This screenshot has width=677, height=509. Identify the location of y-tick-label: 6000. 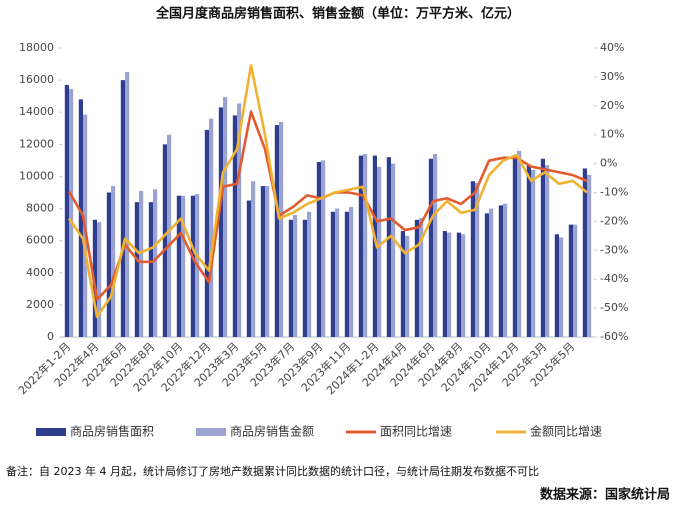
(40, 240).